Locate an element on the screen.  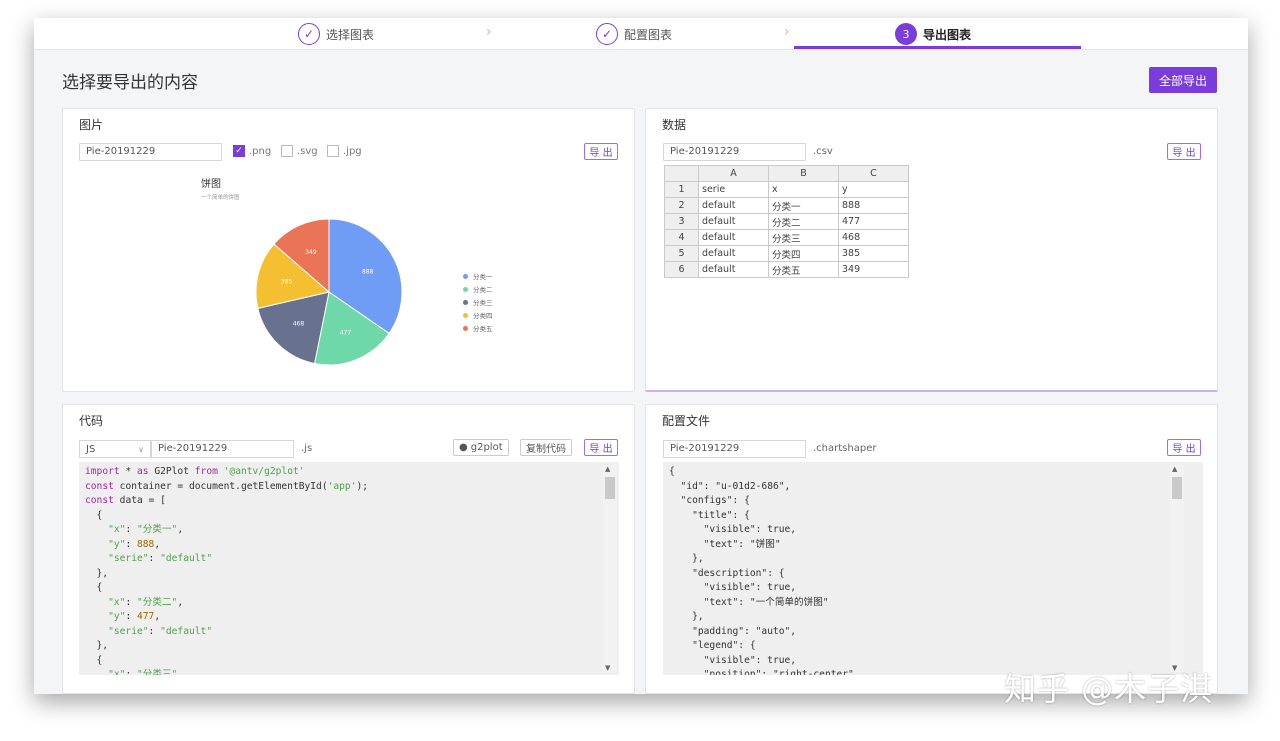
row-number: 2 is located at coordinates (681, 205).